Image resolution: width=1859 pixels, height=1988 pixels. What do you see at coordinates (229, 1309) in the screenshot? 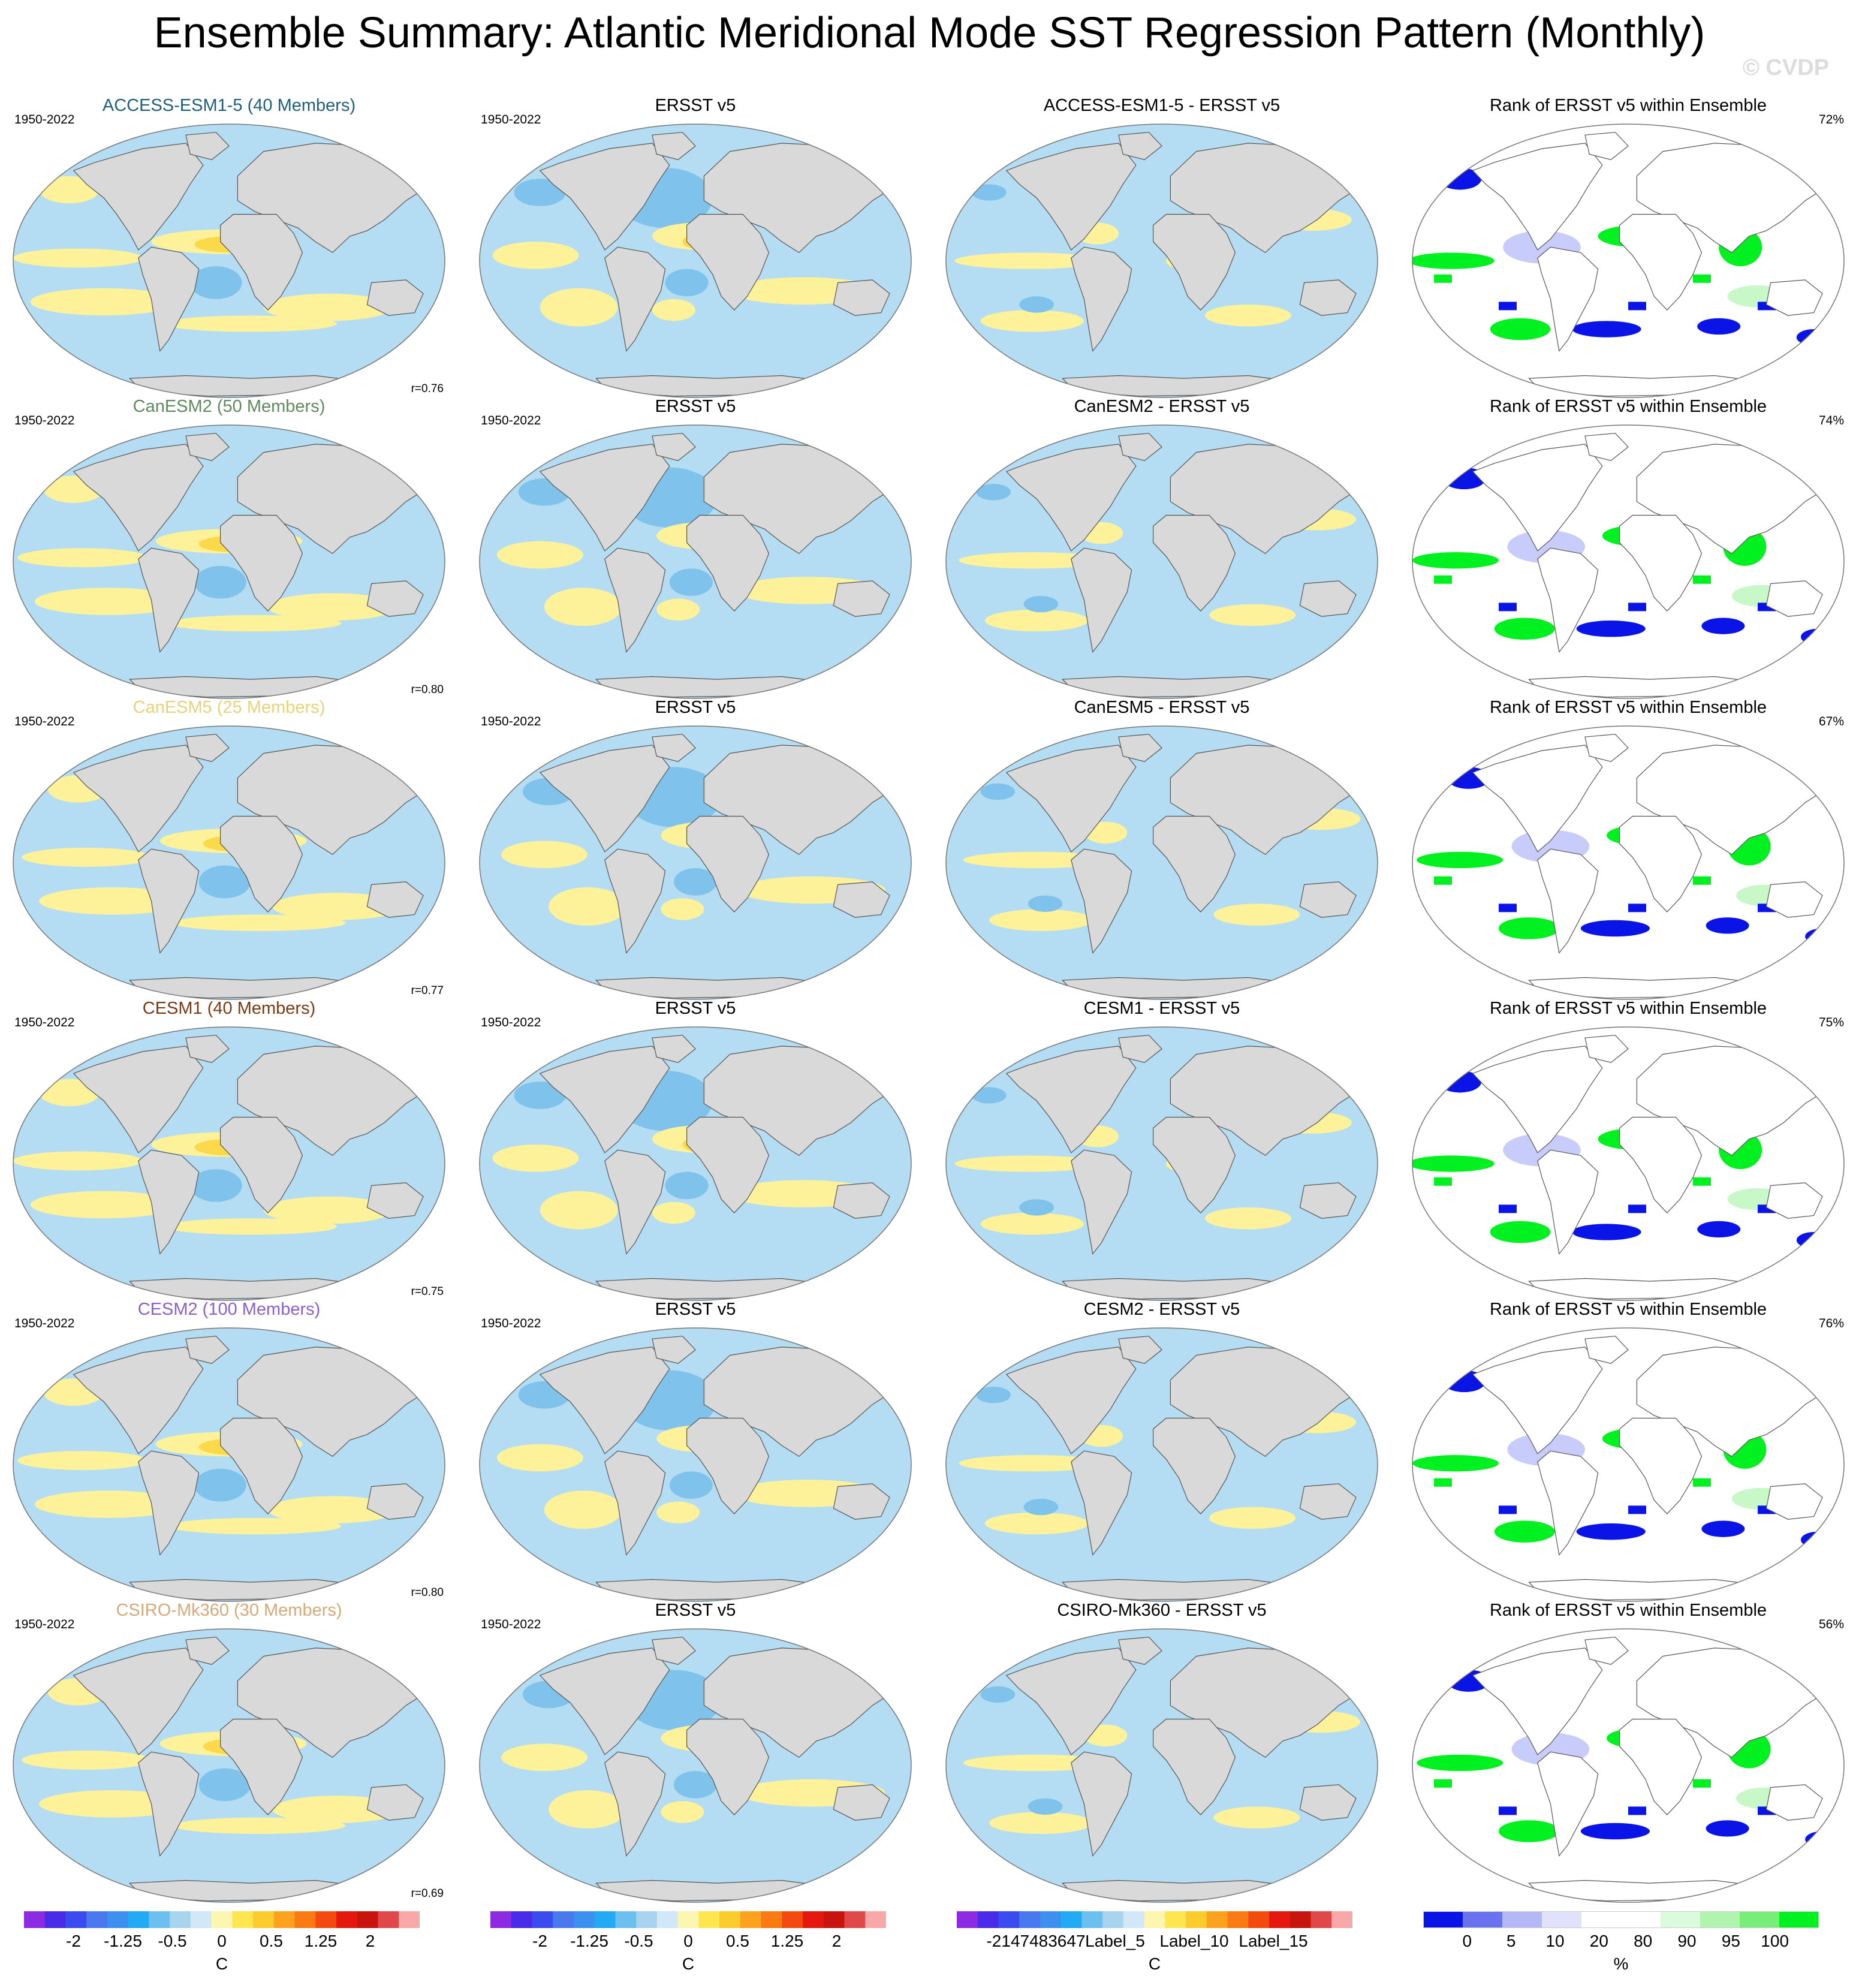
I see `model-panel-title: CESM2 (100 Members)` at bounding box center [229, 1309].